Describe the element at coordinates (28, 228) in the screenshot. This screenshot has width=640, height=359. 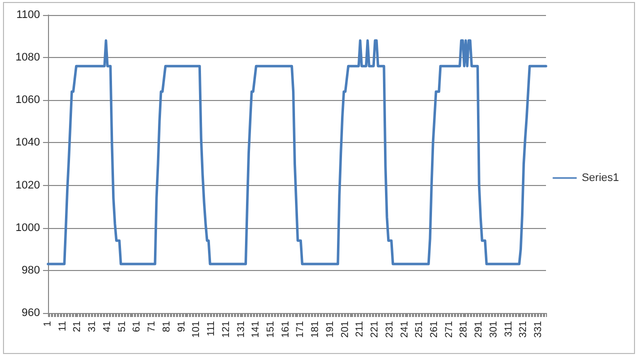
I see `y-tick-label: 1000` at that location.